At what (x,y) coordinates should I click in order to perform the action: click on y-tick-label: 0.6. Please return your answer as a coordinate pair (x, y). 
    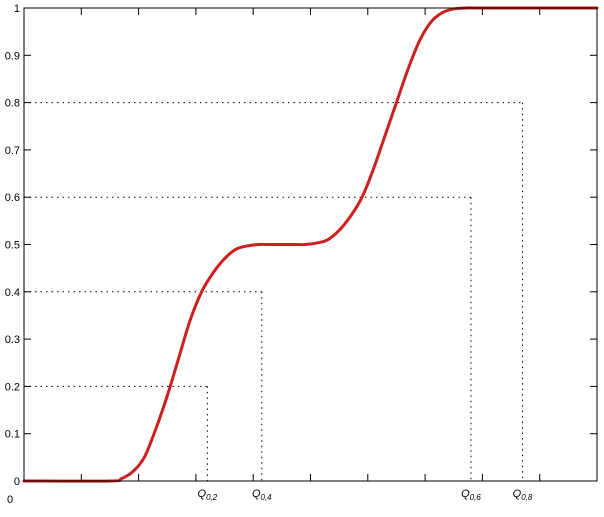
    Looking at the image, I should click on (12, 198).